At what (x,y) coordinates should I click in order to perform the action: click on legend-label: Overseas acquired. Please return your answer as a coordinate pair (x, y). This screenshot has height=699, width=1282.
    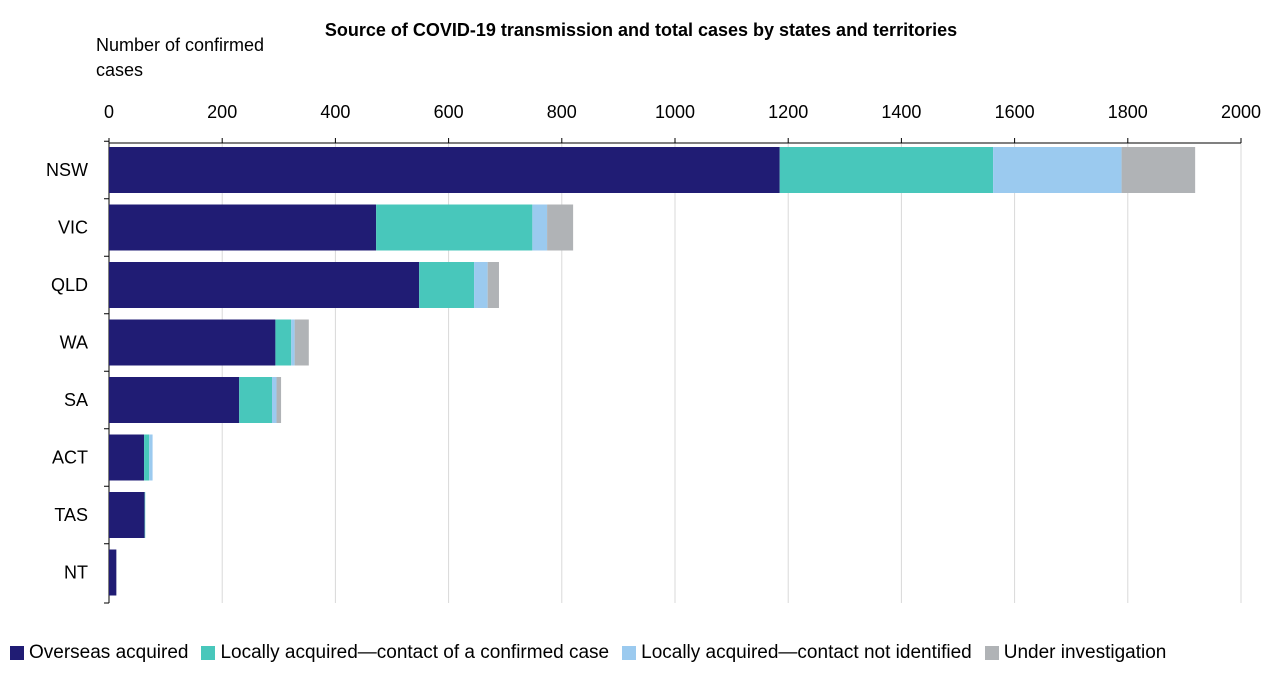
    Looking at the image, I should click on (109, 652).